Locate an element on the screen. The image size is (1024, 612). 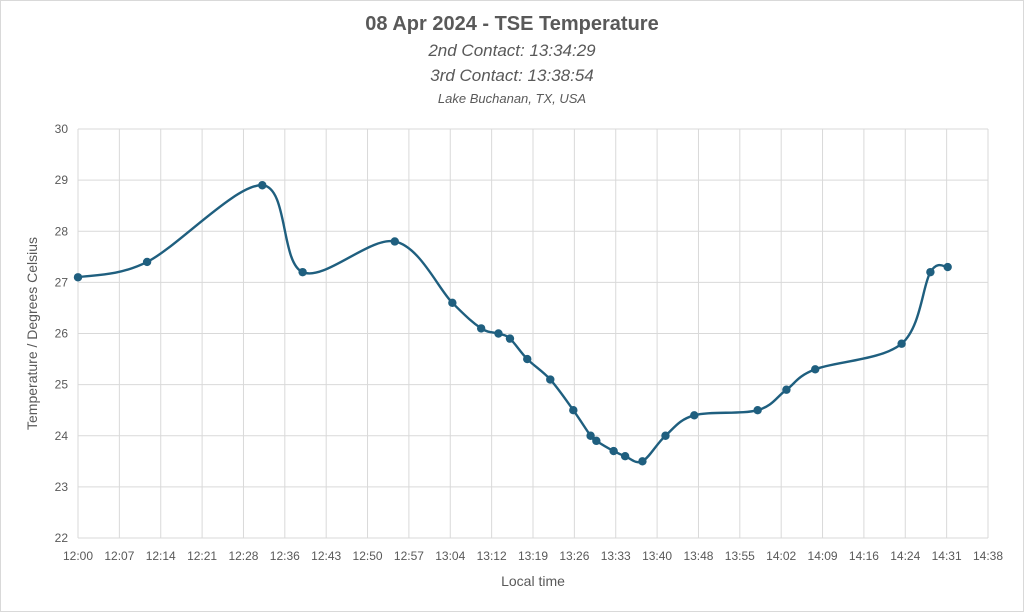
x-tick-label: 12:00 is located at coordinates (78, 556).